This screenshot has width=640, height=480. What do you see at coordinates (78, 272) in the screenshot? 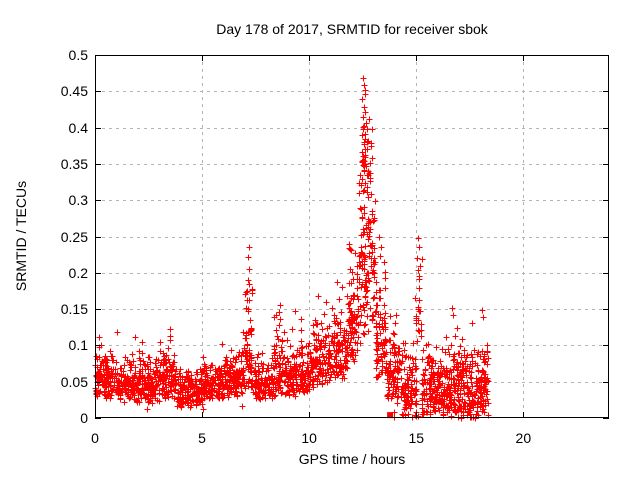
I see `y-tick-label-0.2: 0.2` at bounding box center [78, 272].